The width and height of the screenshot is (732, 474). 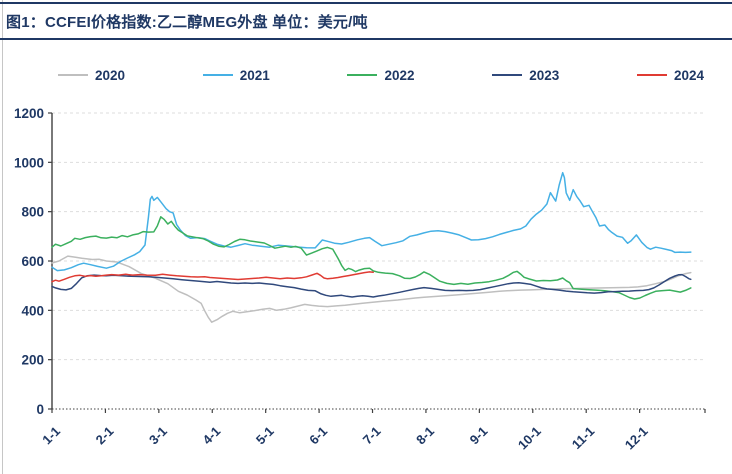 What do you see at coordinates (371, 285) in the screenshot?
I see `series-line-2023` at bounding box center [371, 285].